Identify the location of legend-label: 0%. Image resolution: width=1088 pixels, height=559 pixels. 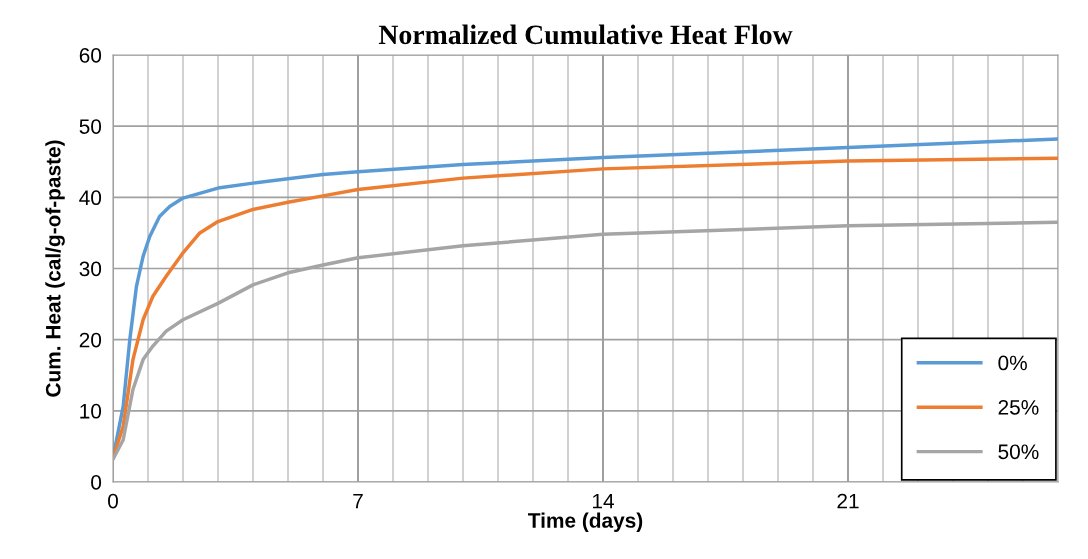
(1012, 363).